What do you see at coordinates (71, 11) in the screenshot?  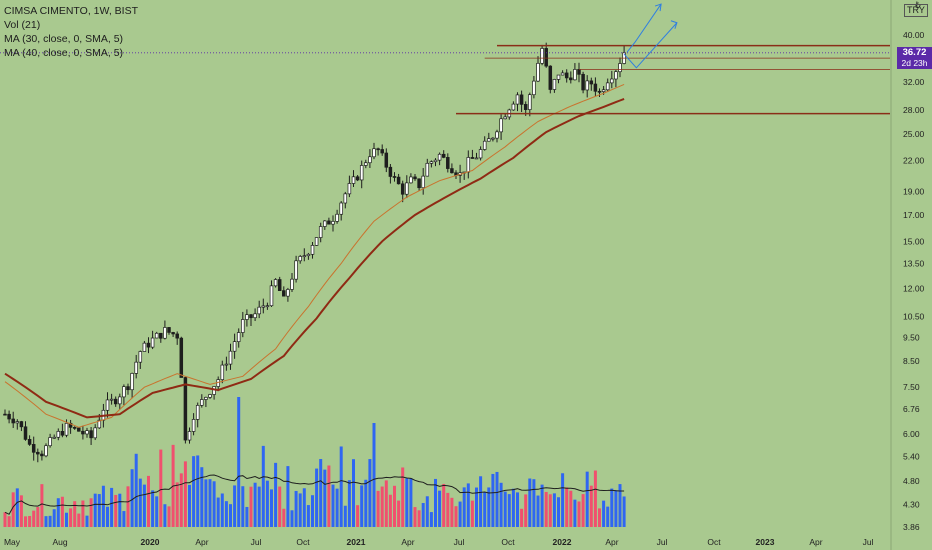 I see `symbol-title: CIMSA CIMENTO, 1W, BIST` at bounding box center [71, 11].